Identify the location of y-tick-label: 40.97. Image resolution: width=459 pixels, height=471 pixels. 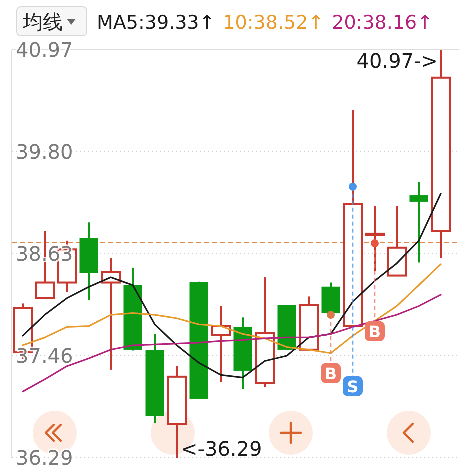
(45, 50).